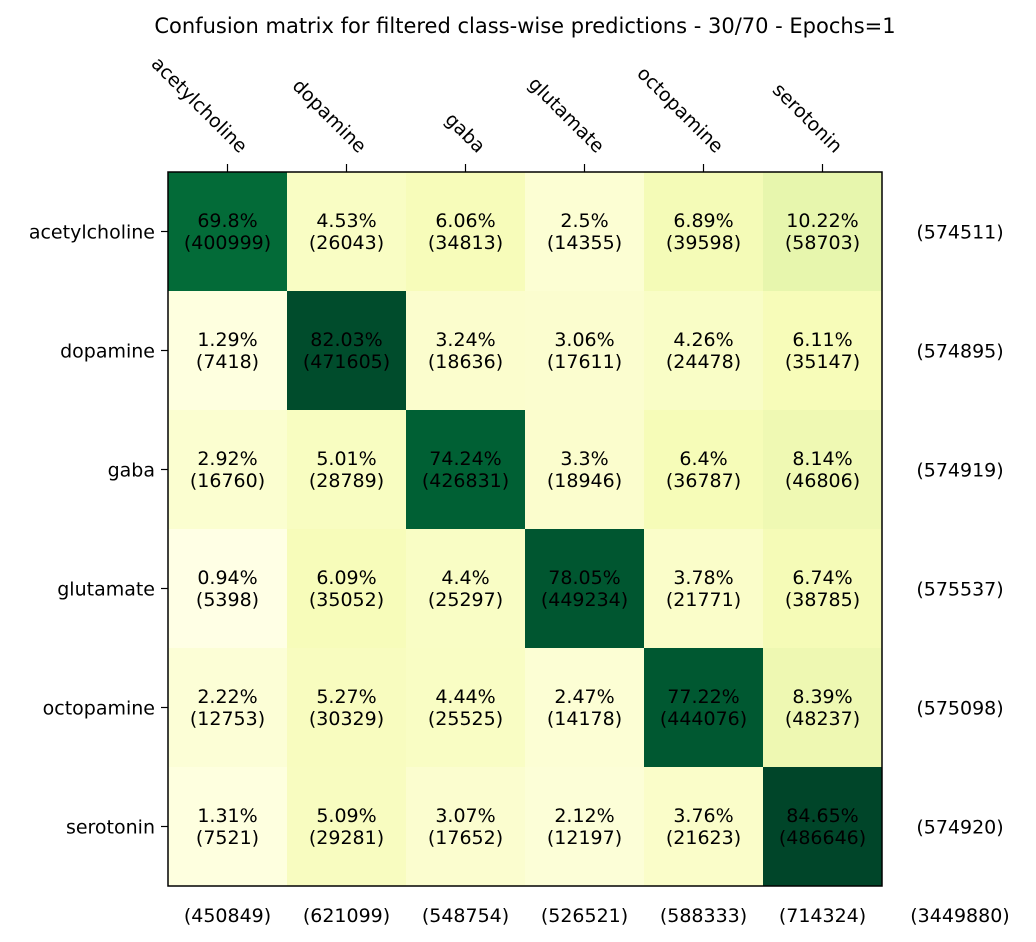  Describe the element at coordinates (584, 719) in the screenshot. I see `cell-count-label: (14178)` at that location.